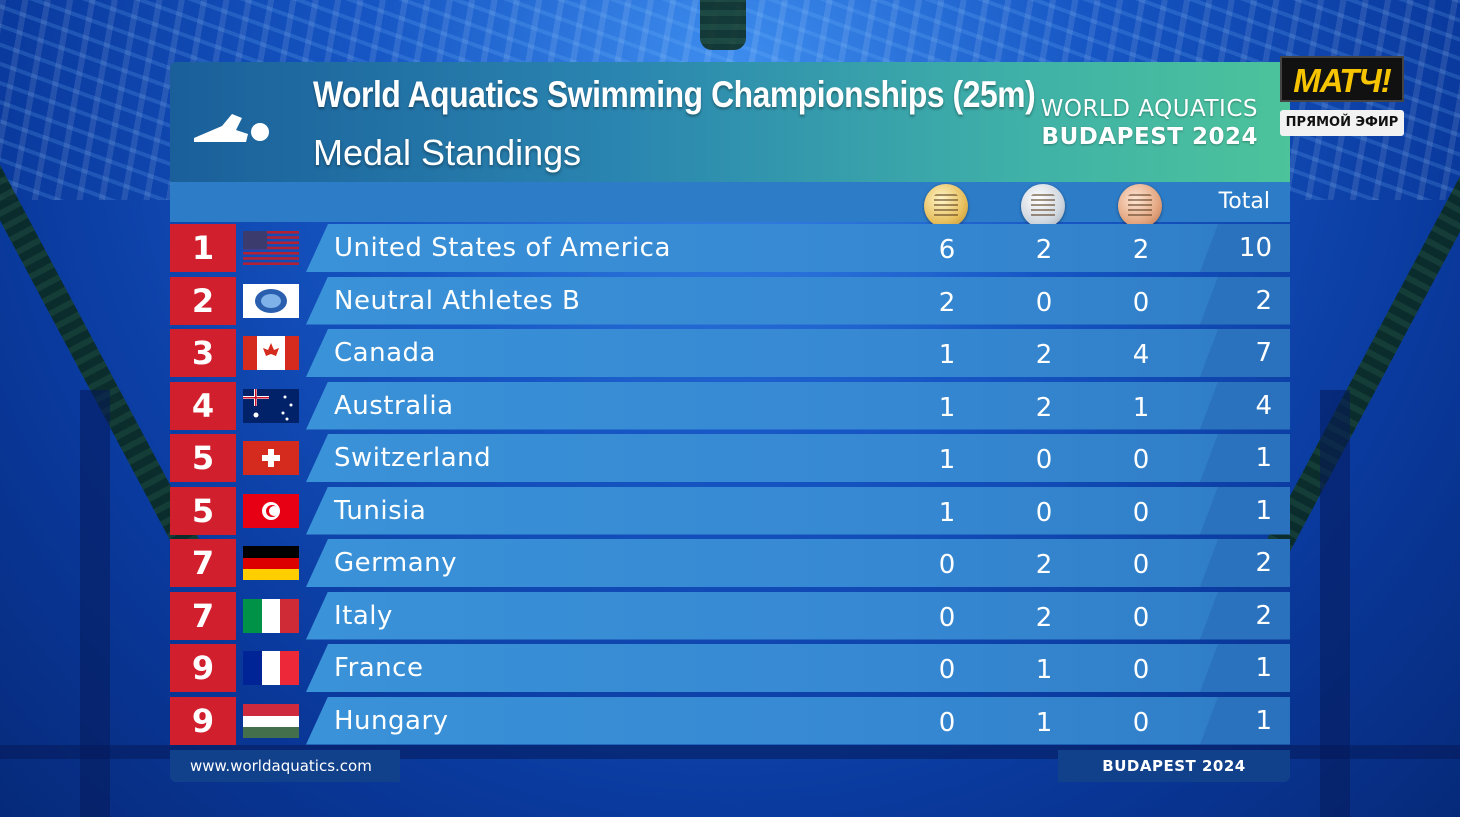 The image size is (1460, 817). Describe the element at coordinates (271, 563) in the screenshot. I see `germany-flag-icon` at that location.